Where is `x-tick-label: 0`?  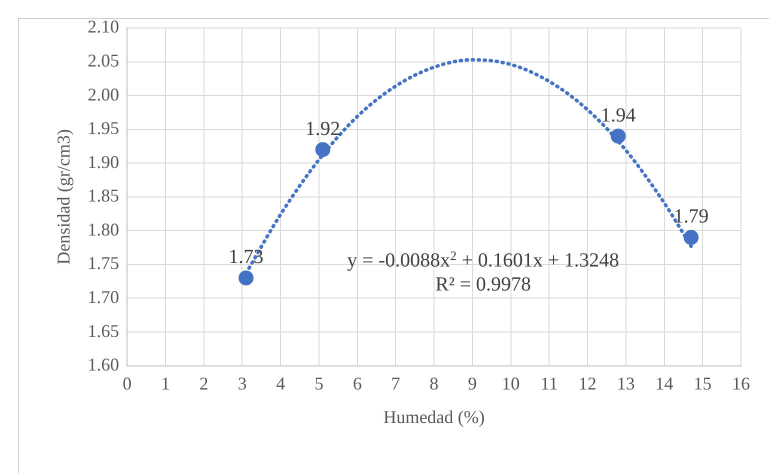
x-tick-label: 0 is located at coordinates (127, 383).